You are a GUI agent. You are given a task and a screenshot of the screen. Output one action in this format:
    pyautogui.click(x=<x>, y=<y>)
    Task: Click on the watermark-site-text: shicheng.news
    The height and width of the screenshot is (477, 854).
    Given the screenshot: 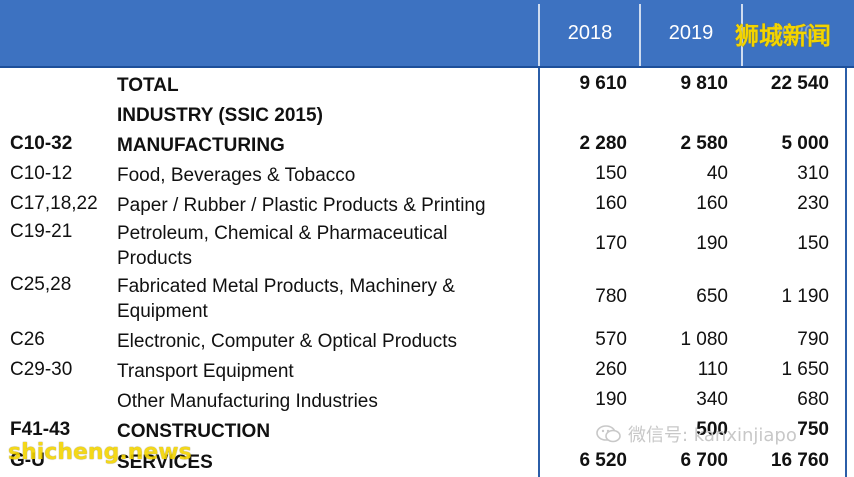 What is the action you would take?
    pyautogui.click(x=100, y=452)
    